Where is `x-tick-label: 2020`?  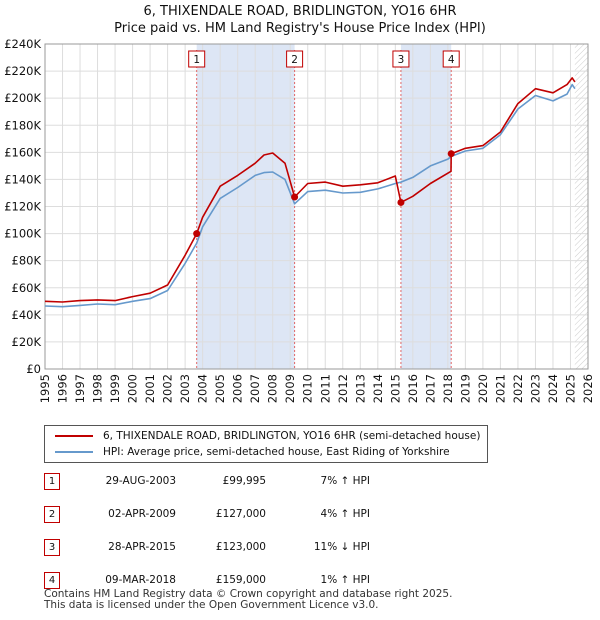
x-tick-label: 2020 is located at coordinates (483, 388).